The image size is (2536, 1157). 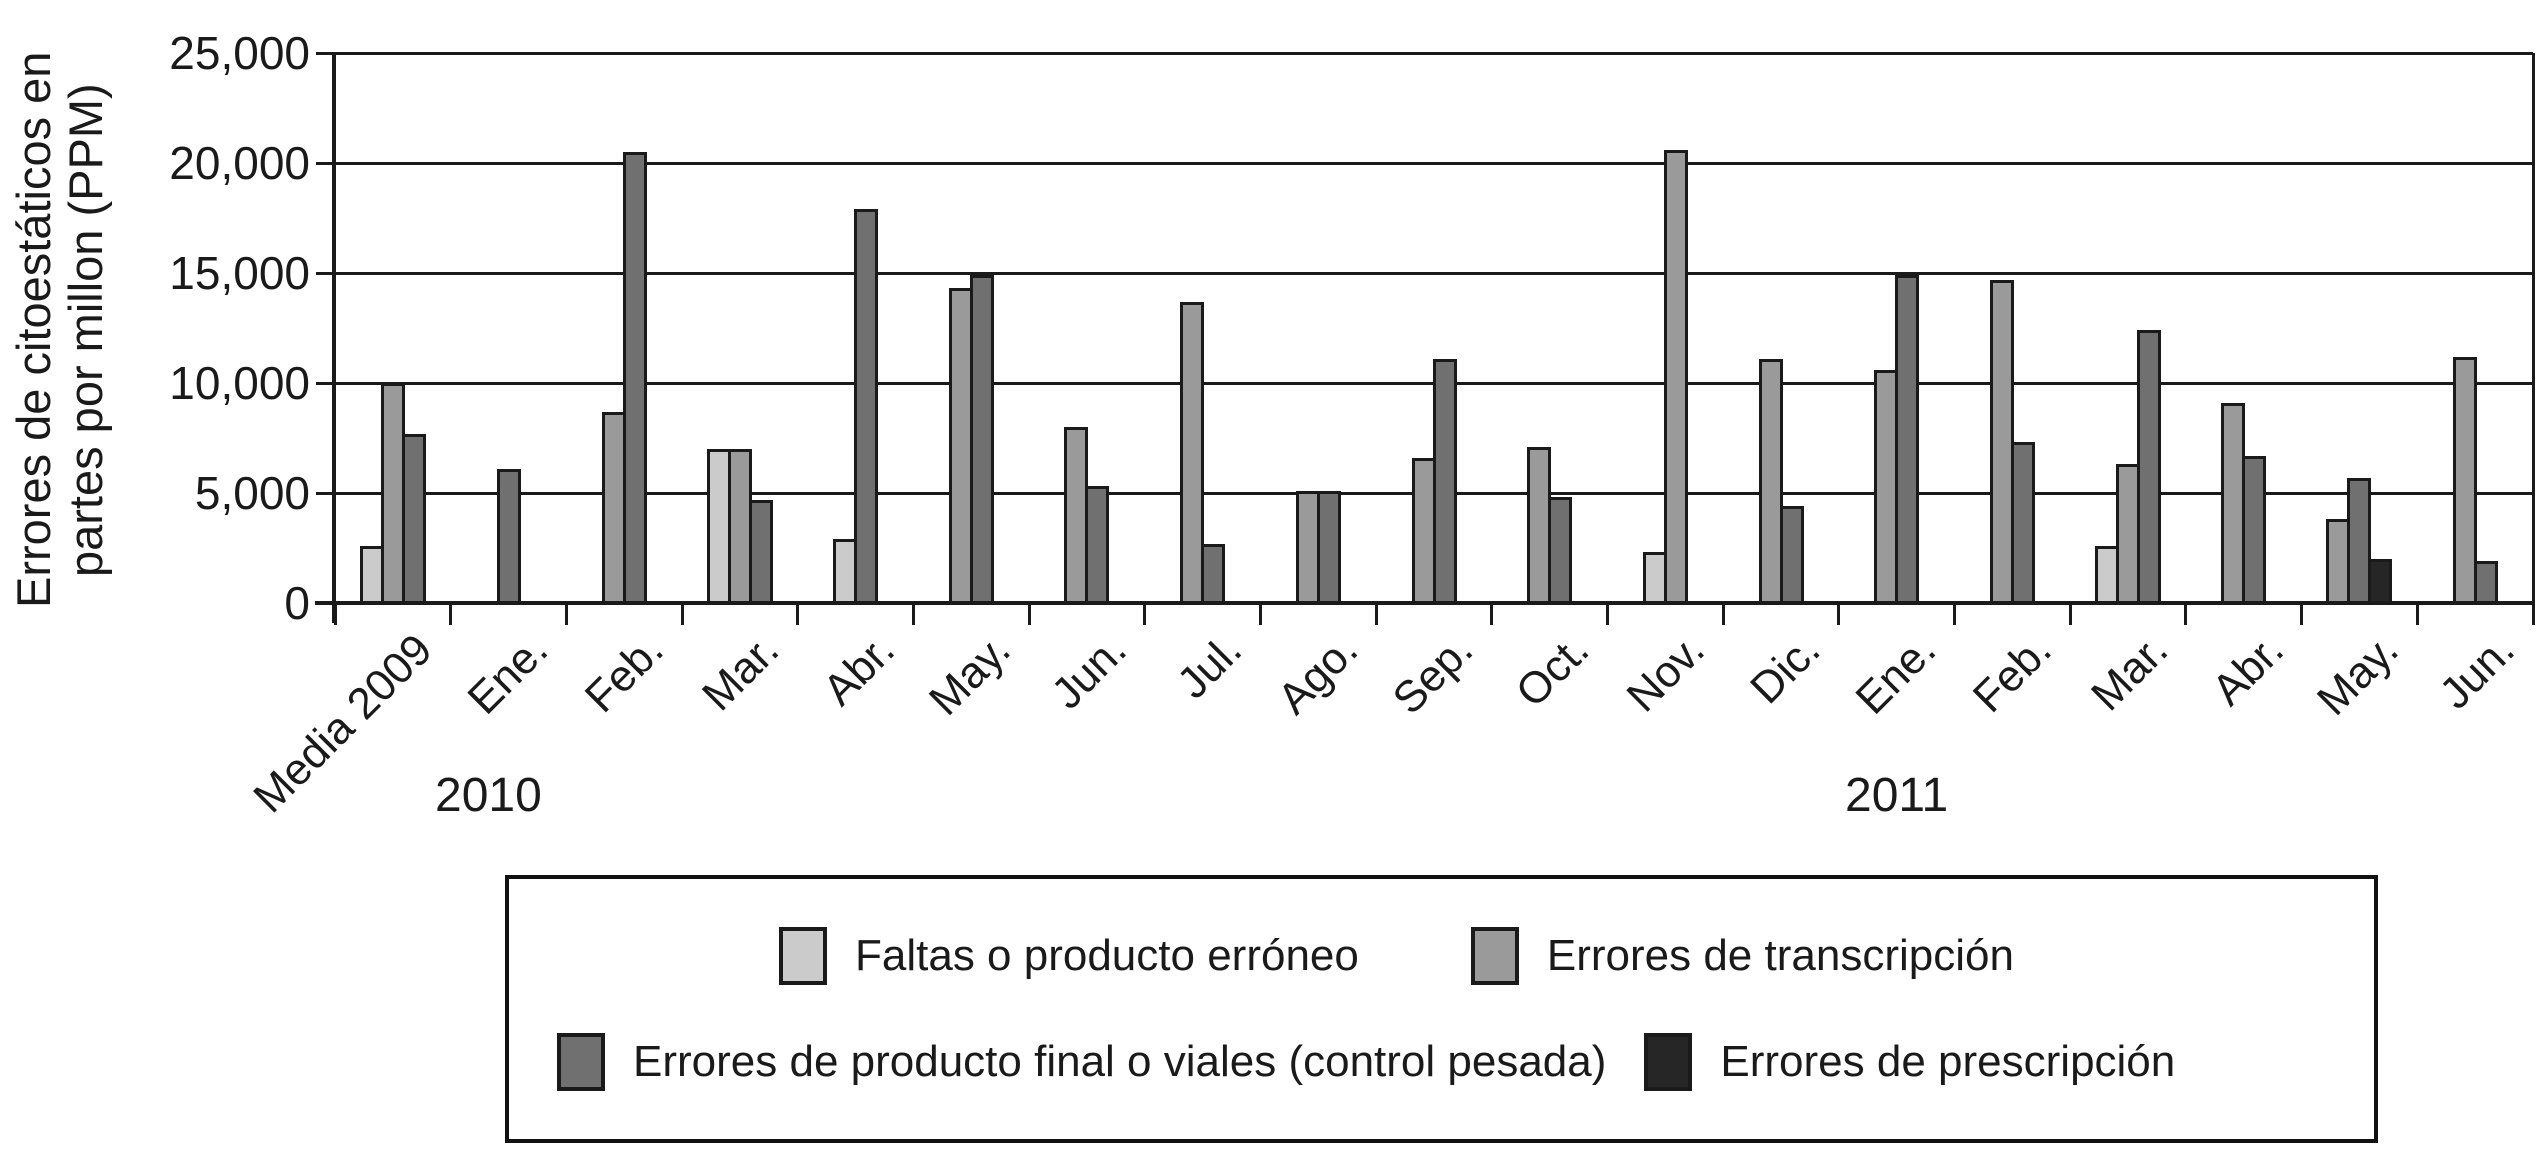 I want to click on x-tick-label: Oct., so click(x=1552, y=671).